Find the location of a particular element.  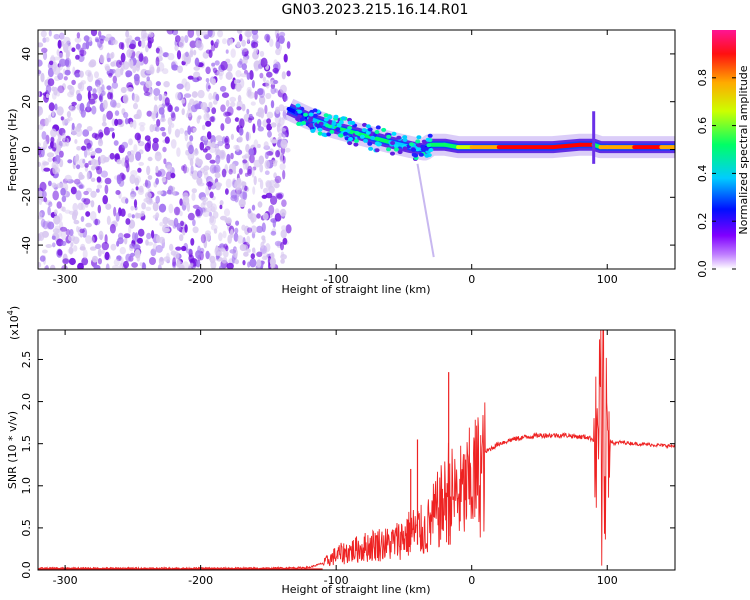

y-tick-label: 2.5 is located at coordinates (26, 360).